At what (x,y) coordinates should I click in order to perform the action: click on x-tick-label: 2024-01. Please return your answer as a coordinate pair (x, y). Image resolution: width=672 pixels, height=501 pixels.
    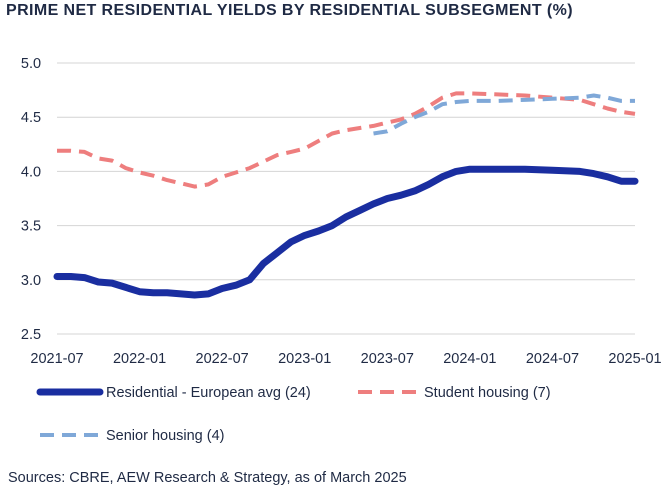
    Looking at the image, I should click on (469, 359).